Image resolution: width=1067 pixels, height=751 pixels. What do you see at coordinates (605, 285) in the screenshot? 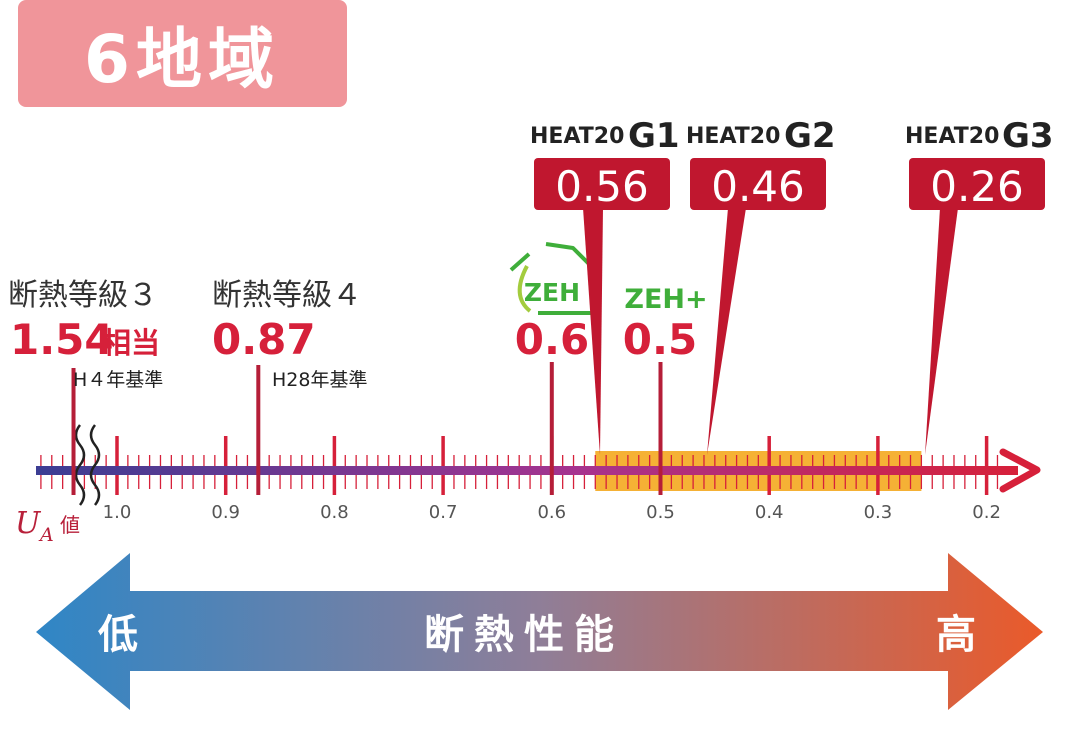
I see `heat20-g1-callout: HEAT20 G1 0.56` at bounding box center [605, 285].